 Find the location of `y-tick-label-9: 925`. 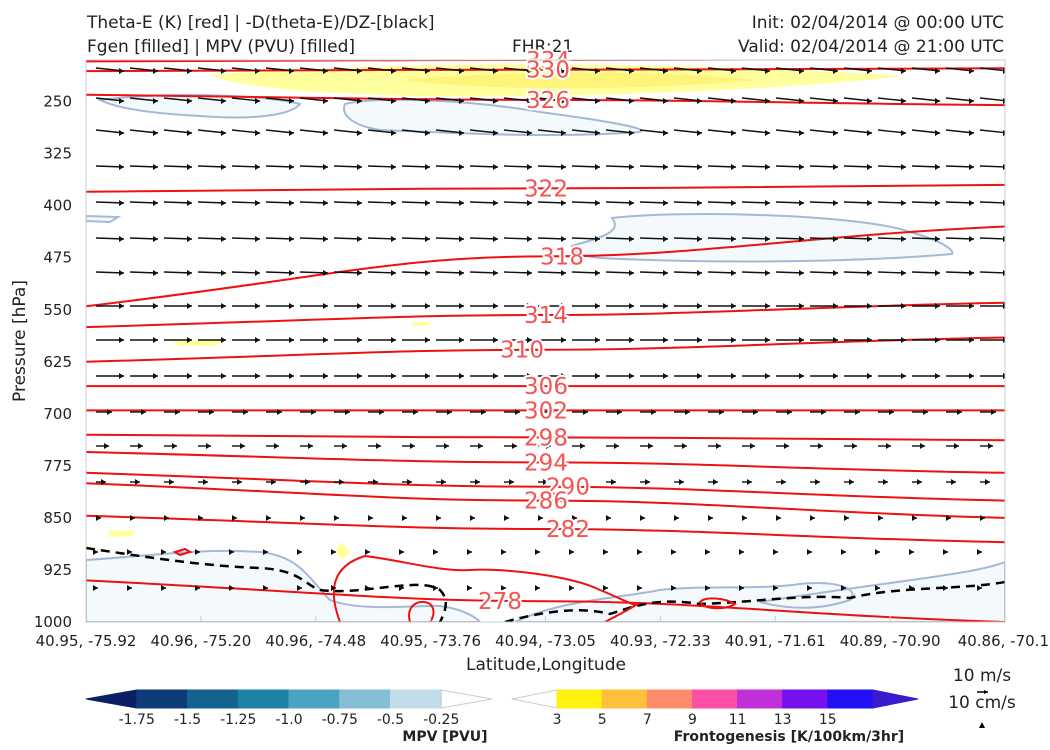

y-tick-label-9: 925 is located at coordinates (57, 570).